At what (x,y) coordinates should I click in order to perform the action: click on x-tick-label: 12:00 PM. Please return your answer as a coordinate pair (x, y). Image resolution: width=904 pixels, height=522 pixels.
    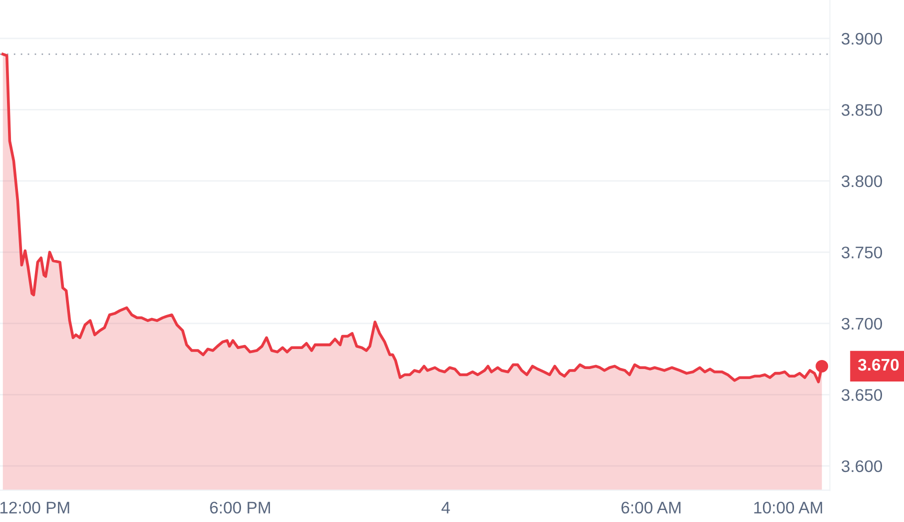
    Looking at the image, I should click on (35, 508).